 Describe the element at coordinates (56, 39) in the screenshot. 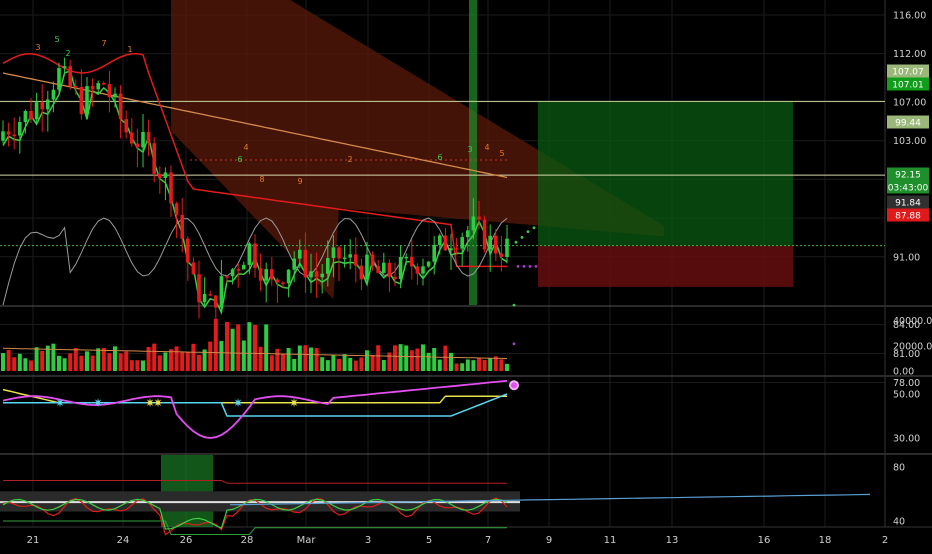

I see `count-marker: 5` at that location.